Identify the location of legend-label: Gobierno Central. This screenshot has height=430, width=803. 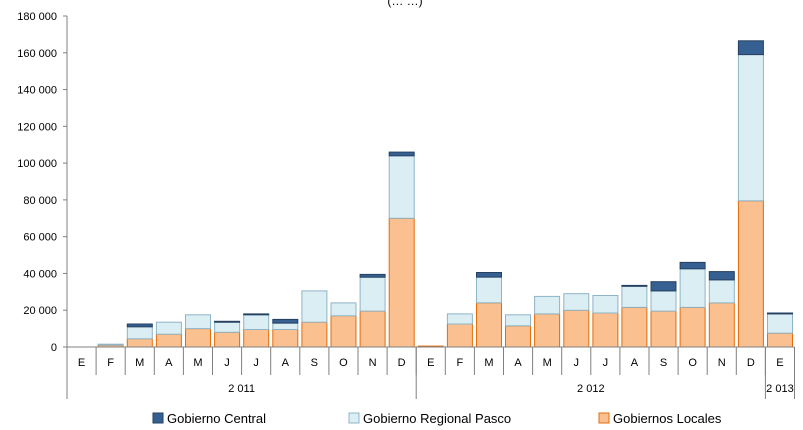
(216, 418).